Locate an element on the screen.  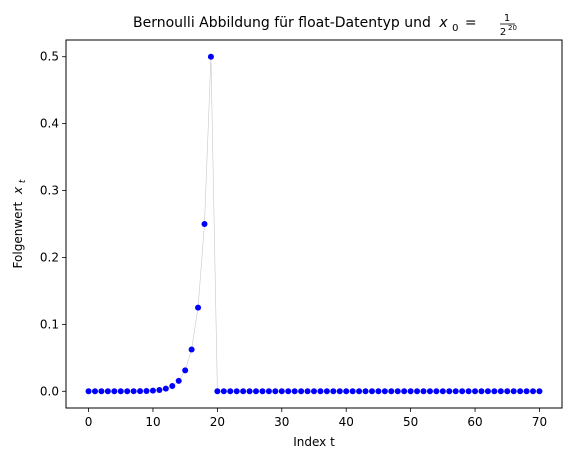
x-tick-label: 50 is located at coordinates (410, 422).